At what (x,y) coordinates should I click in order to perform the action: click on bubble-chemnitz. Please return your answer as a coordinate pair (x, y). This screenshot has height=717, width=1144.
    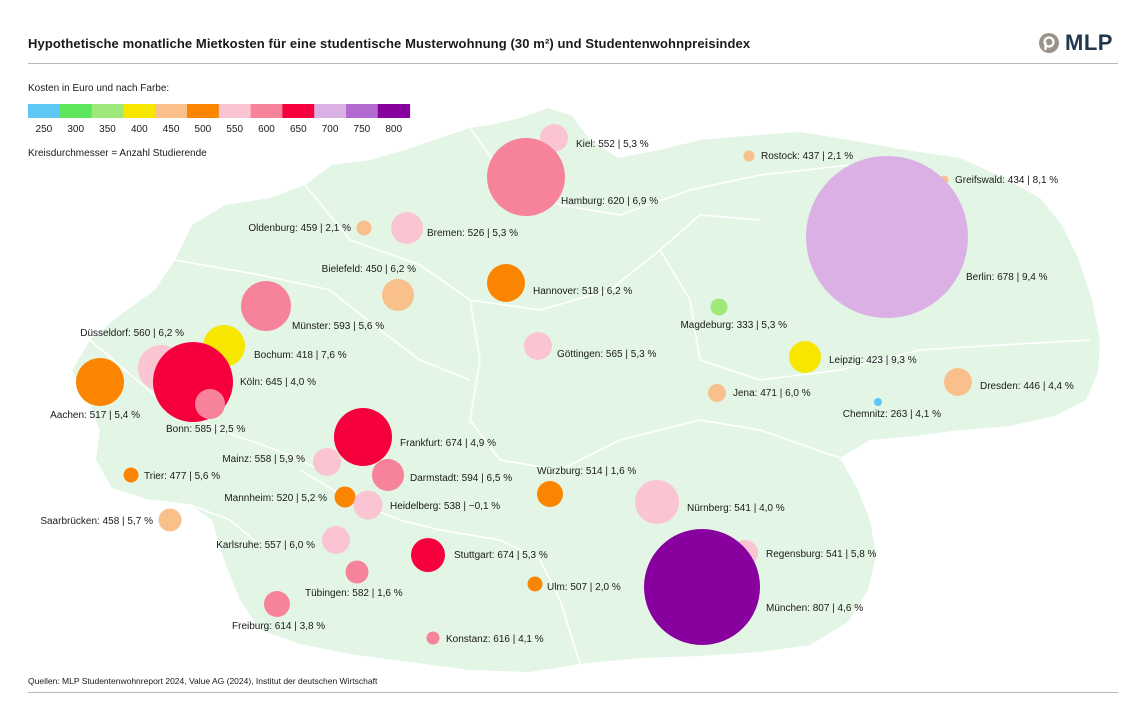
    Looking at the image, I should click on (878, 402).